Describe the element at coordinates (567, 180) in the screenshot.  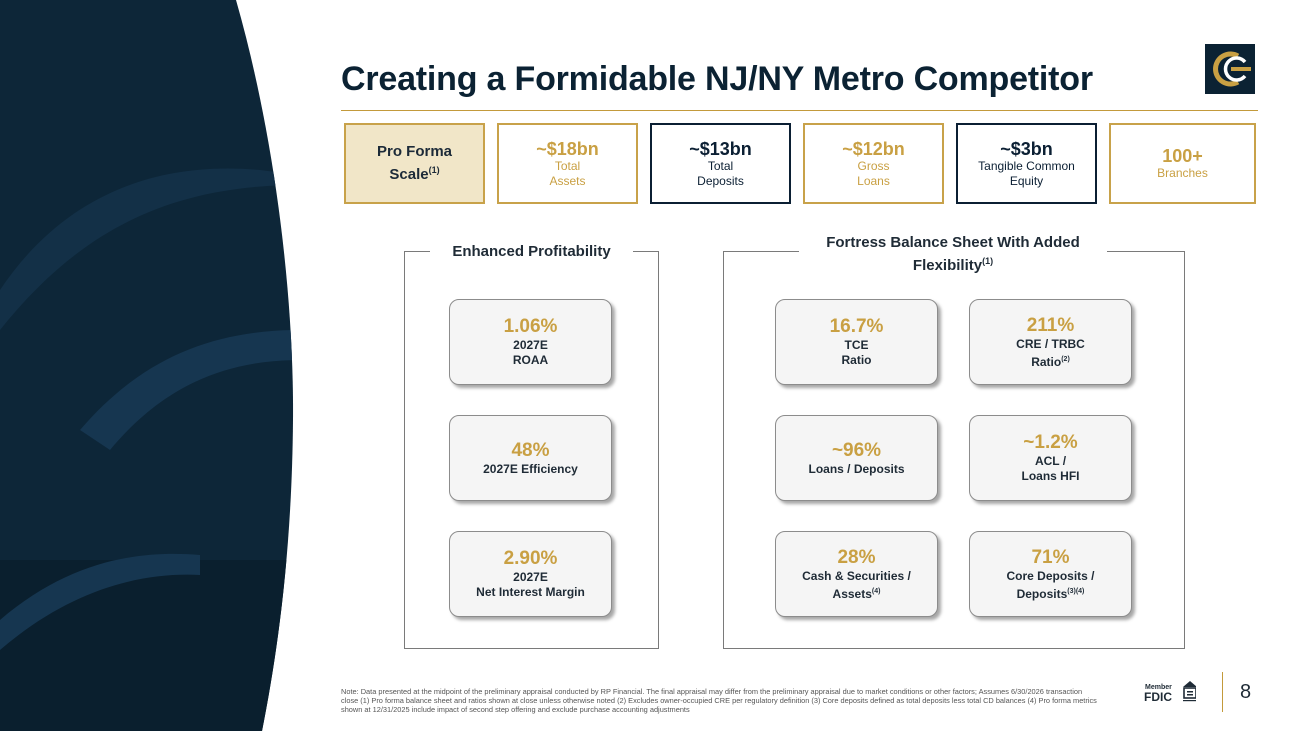
I see `metric-label: Assets` at that location.